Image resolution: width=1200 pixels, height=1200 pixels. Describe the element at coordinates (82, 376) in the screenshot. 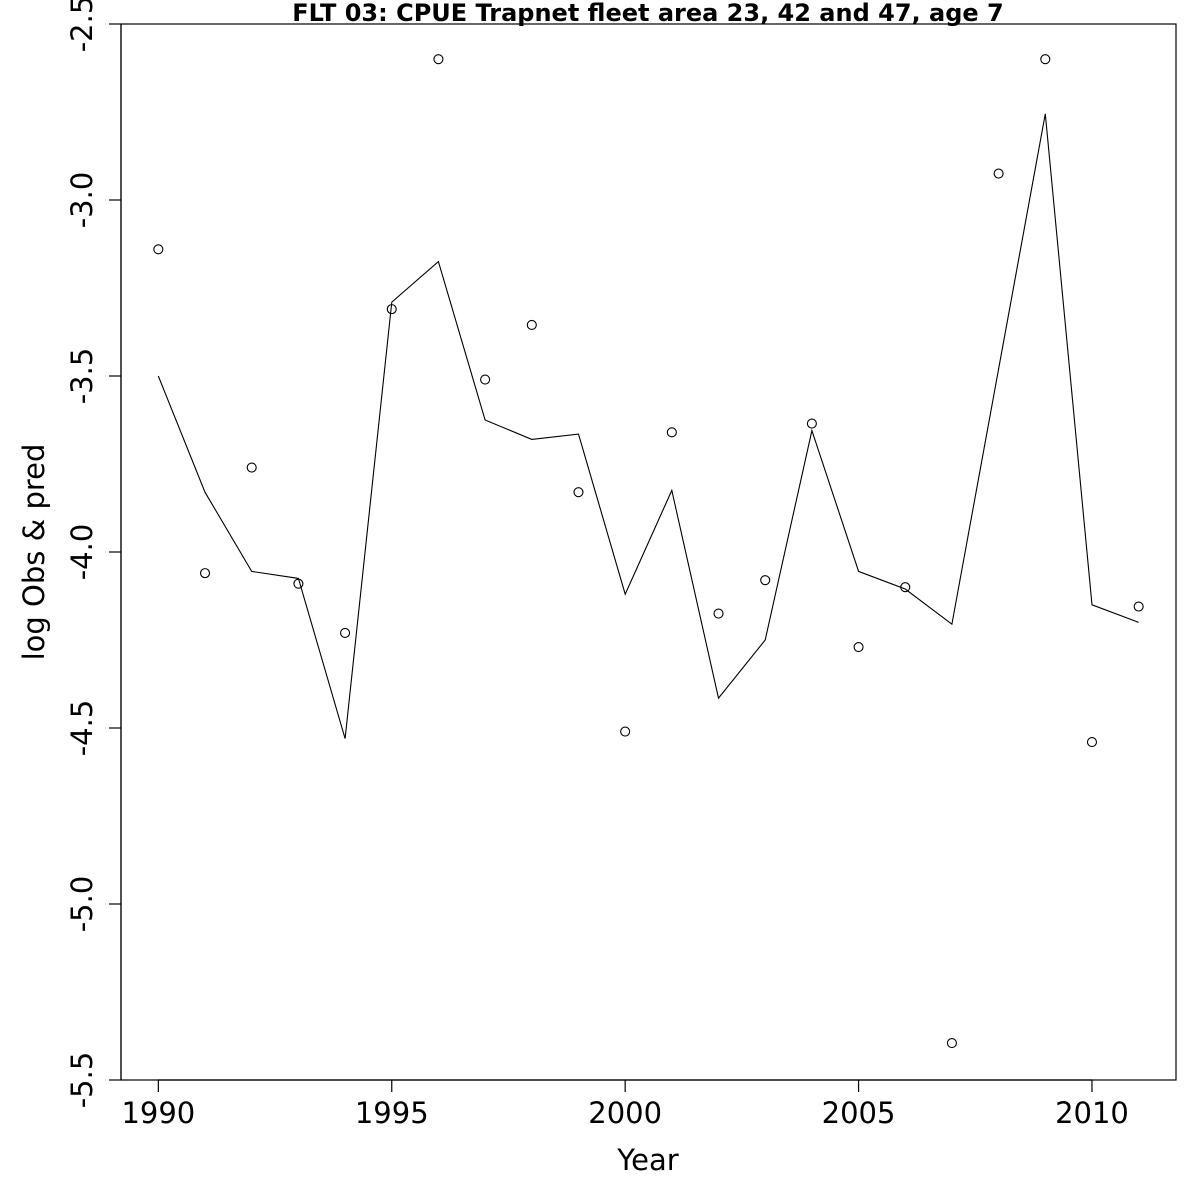

I see `y-tick-label: -3.5` at that location.